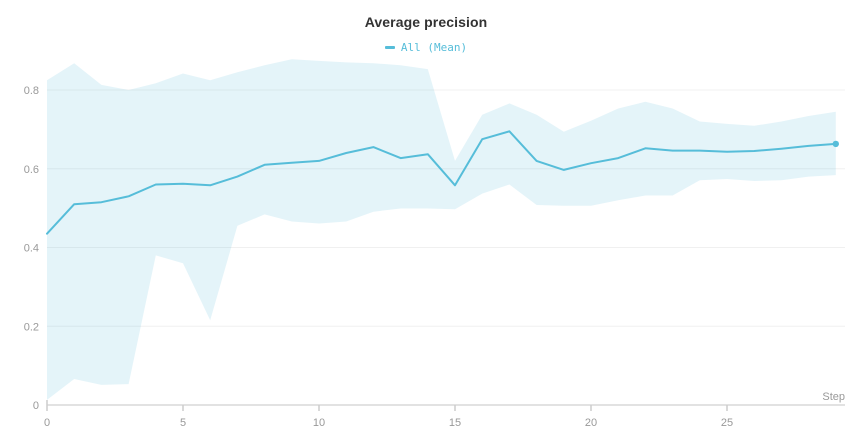 The image size is (852, 441). What do you see at coordinates (434, 47) in the screenshot?
I see `legend-item-label: All (Mean)` at bounding box center [434, 47].